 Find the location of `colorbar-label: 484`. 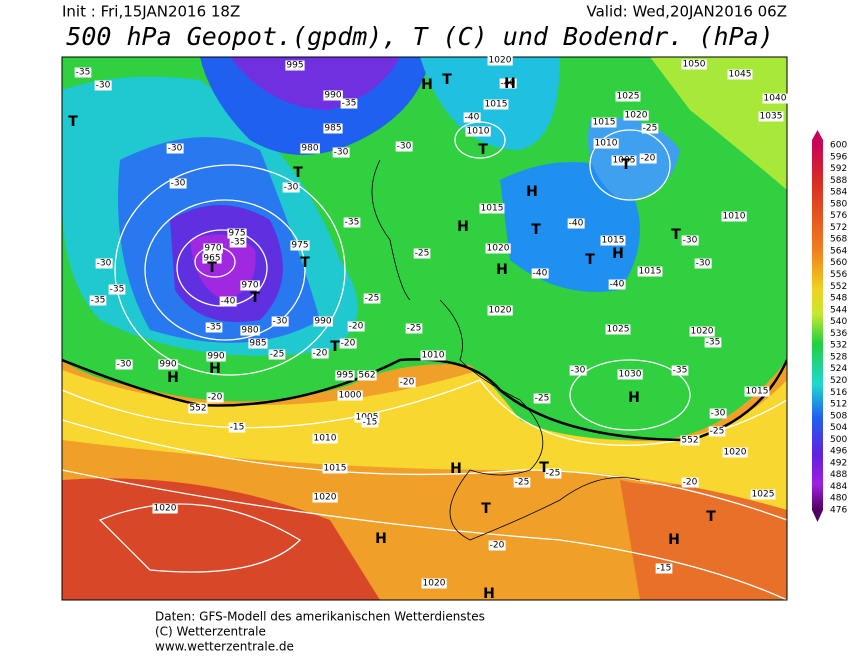

colorbar-label: 484 is located at coordinates (838, 487).